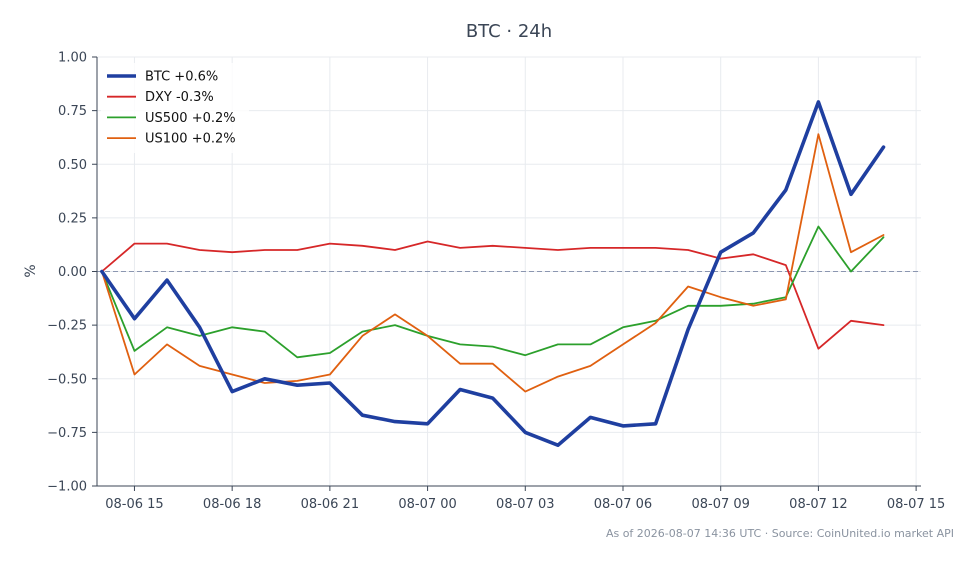 This screenshot has width=978, height=564. What do you see at coordinates (72, 111) in the screenshot?
I see `y-tick-label: 0.75` at bounding box center [72, 111].